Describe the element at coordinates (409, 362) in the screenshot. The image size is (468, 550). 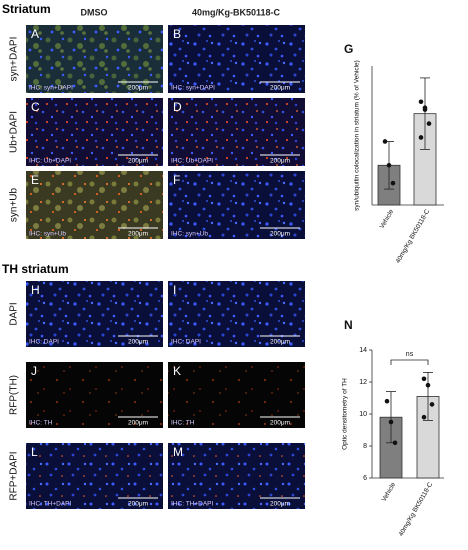
I see `significance-bracket` at that location.